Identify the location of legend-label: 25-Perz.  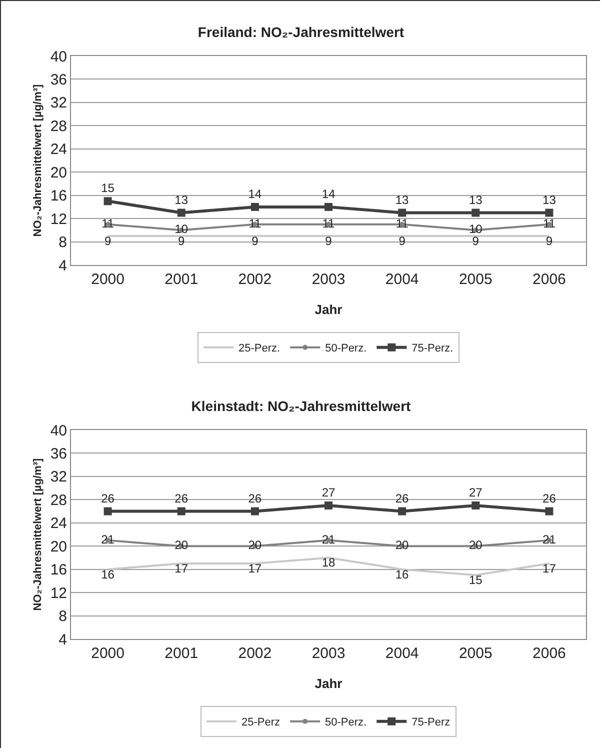
(261, 722).